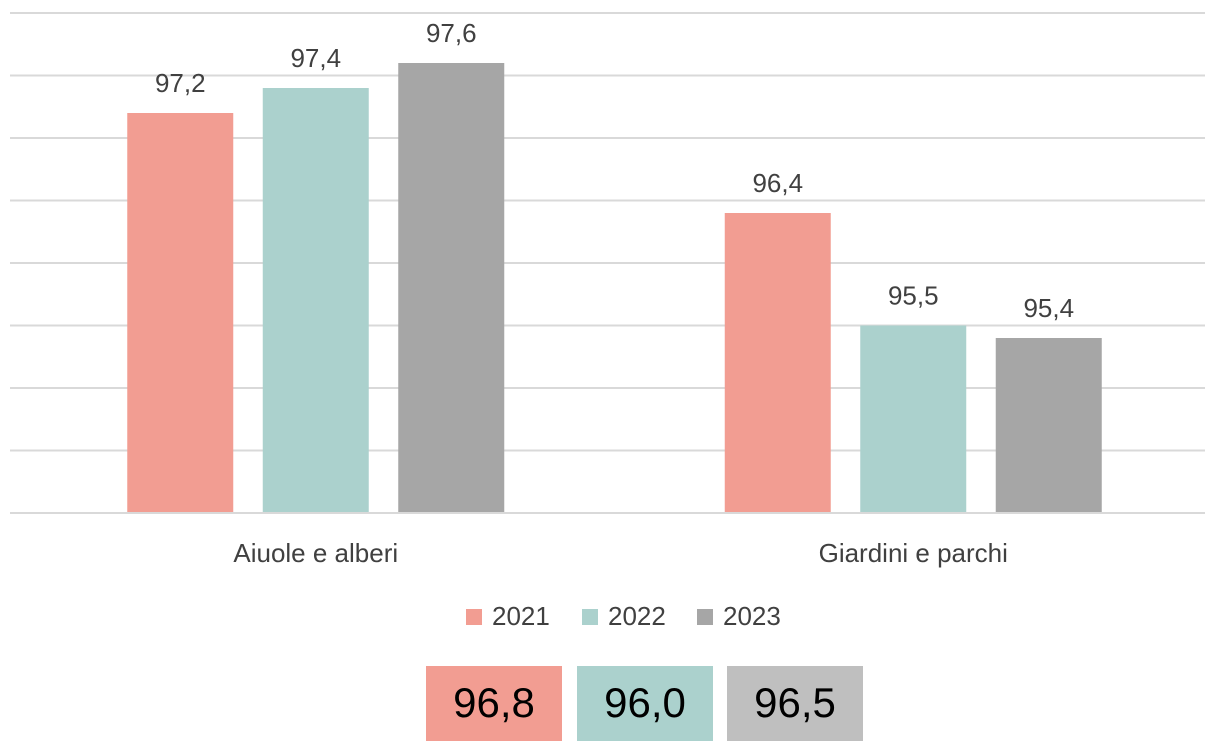 This screenshot has height=741, width=1217. I want to click on data-label: 97,4, so click(315, 58).